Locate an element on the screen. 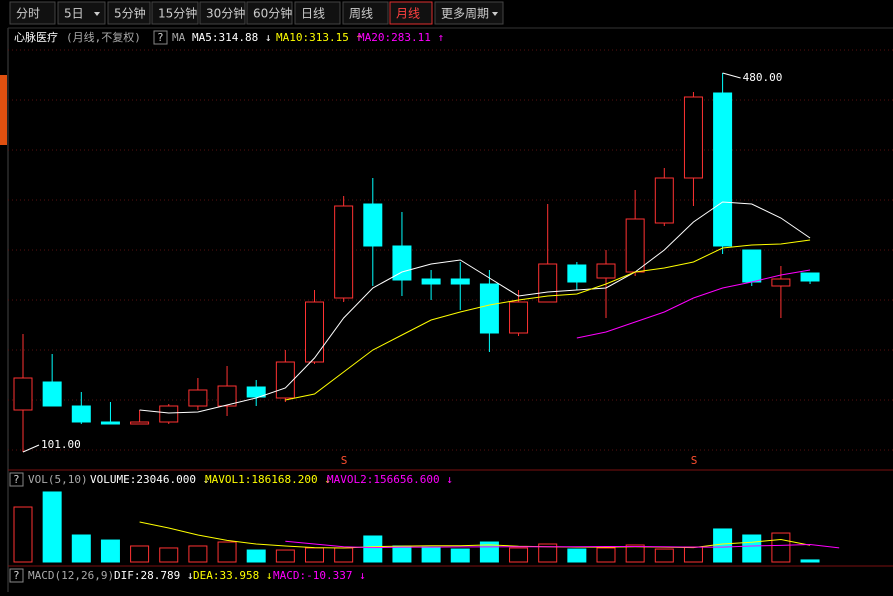  ma-label: MA20:283.11 ↑ is located at coordinates (401, 37).